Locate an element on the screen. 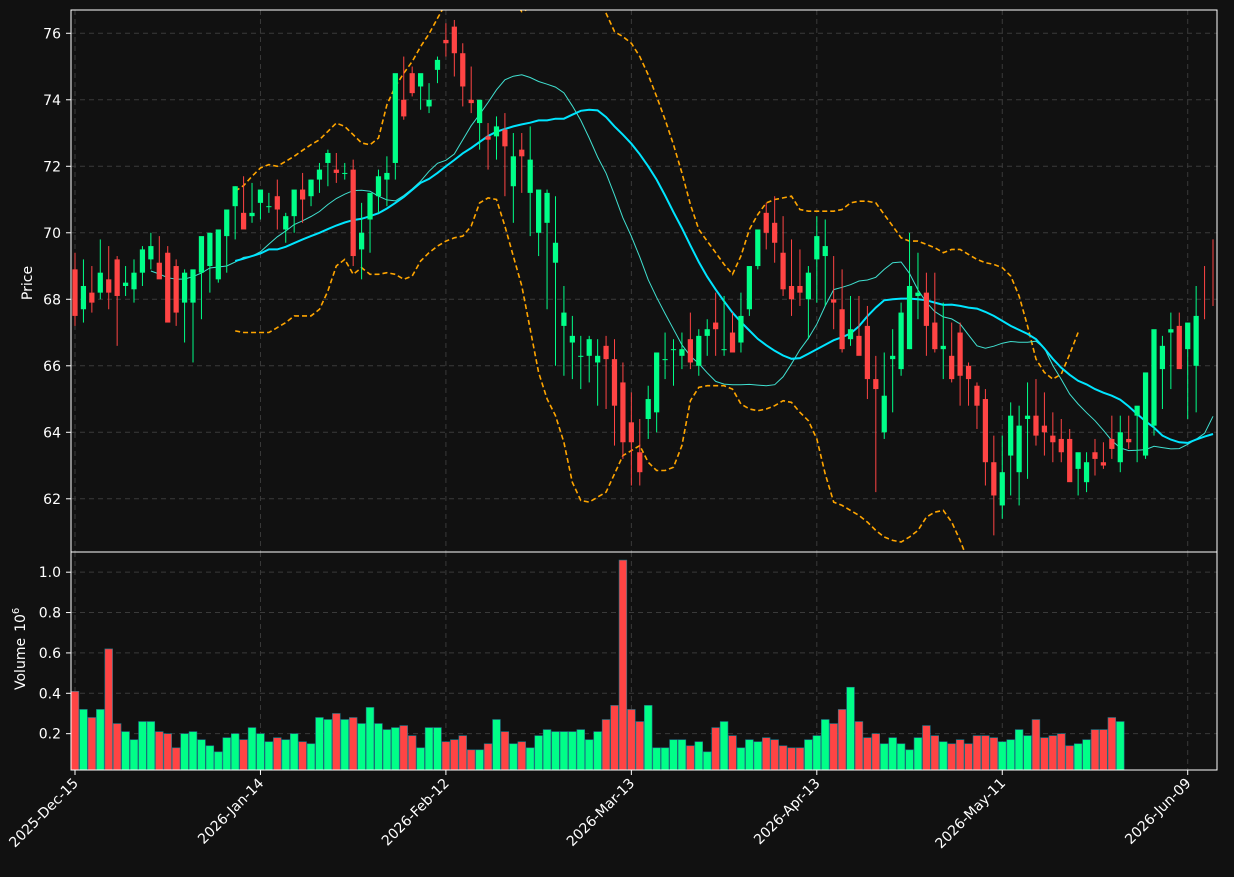 The image size is (1234, 877). volume-tick-label: 0.2 is located at coordinates (50, 735).